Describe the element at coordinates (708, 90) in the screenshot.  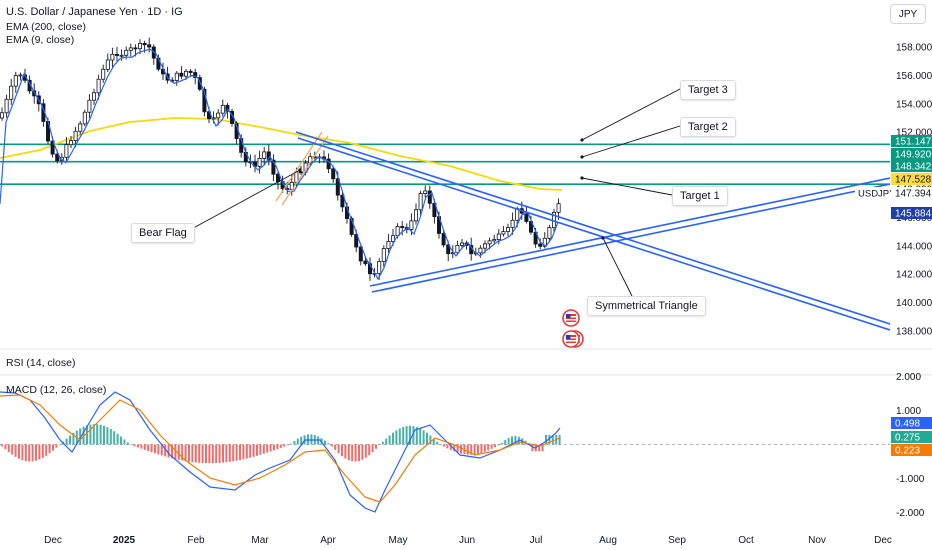
I see `target3-label: Target 3` at that location.